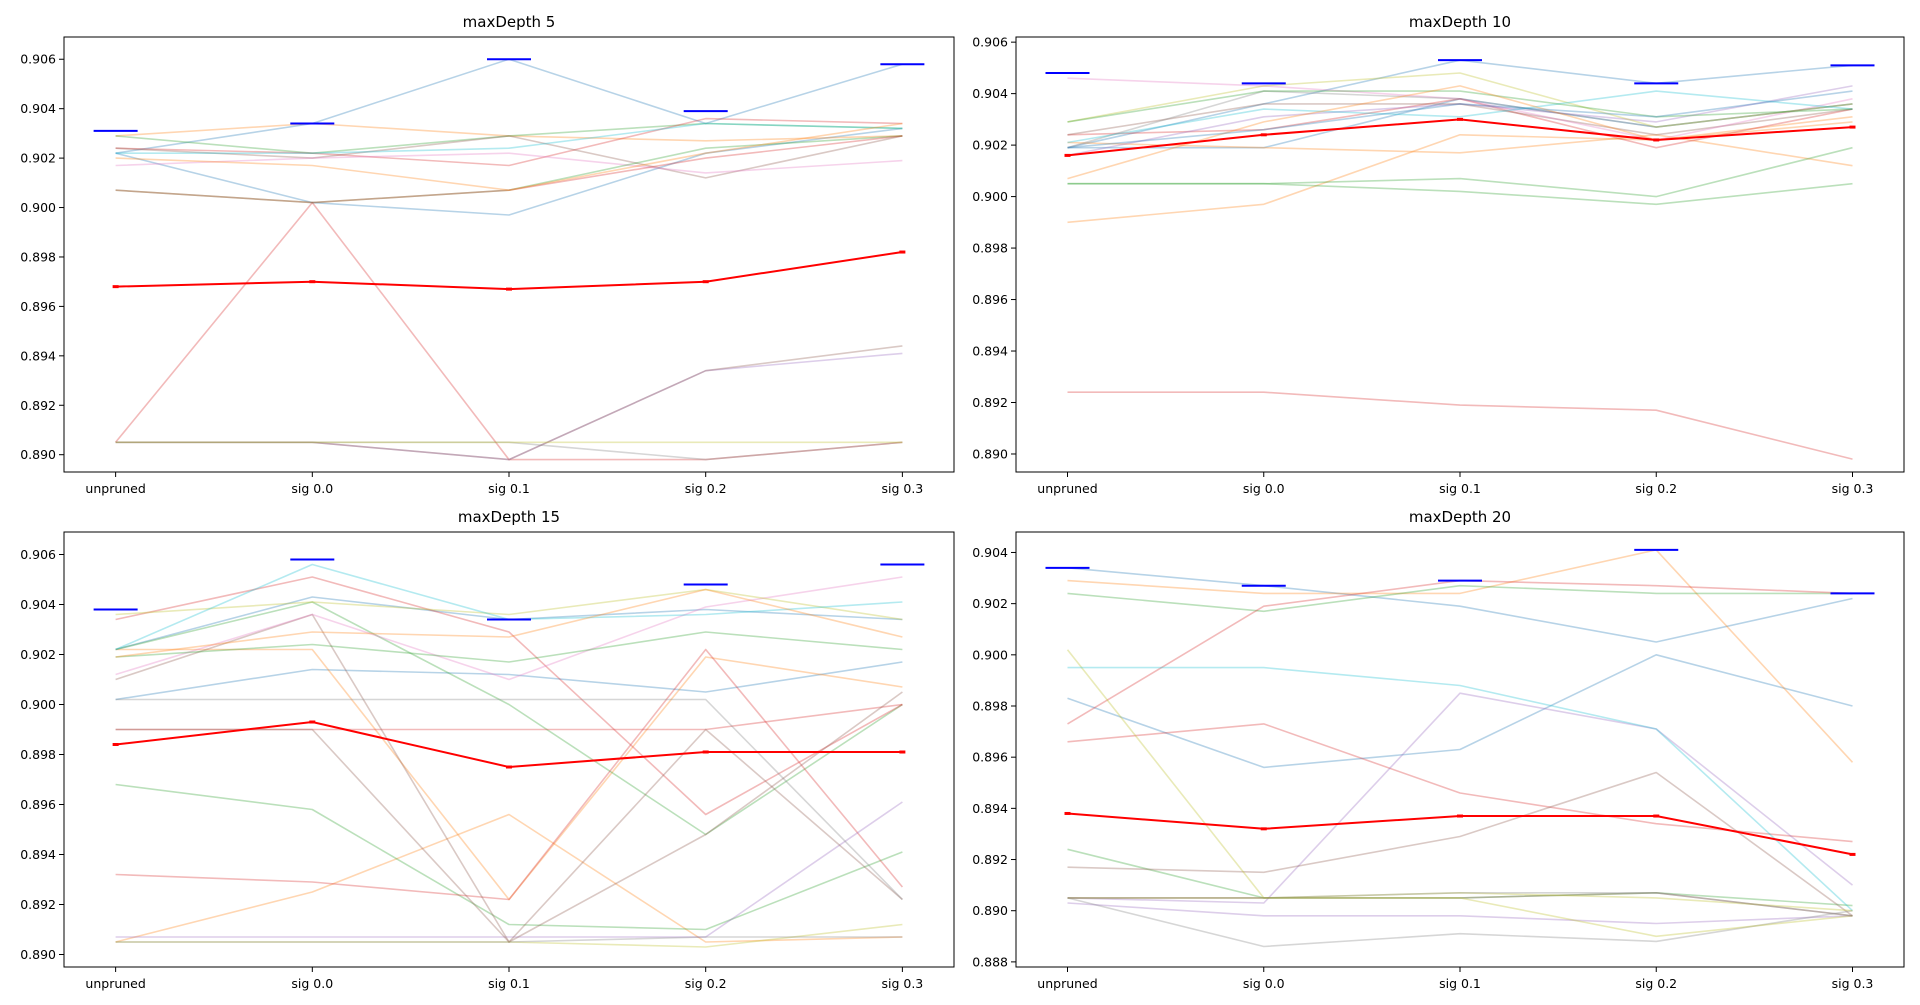  I want to click on y-tick-label: 0.888, so click(990, 961).